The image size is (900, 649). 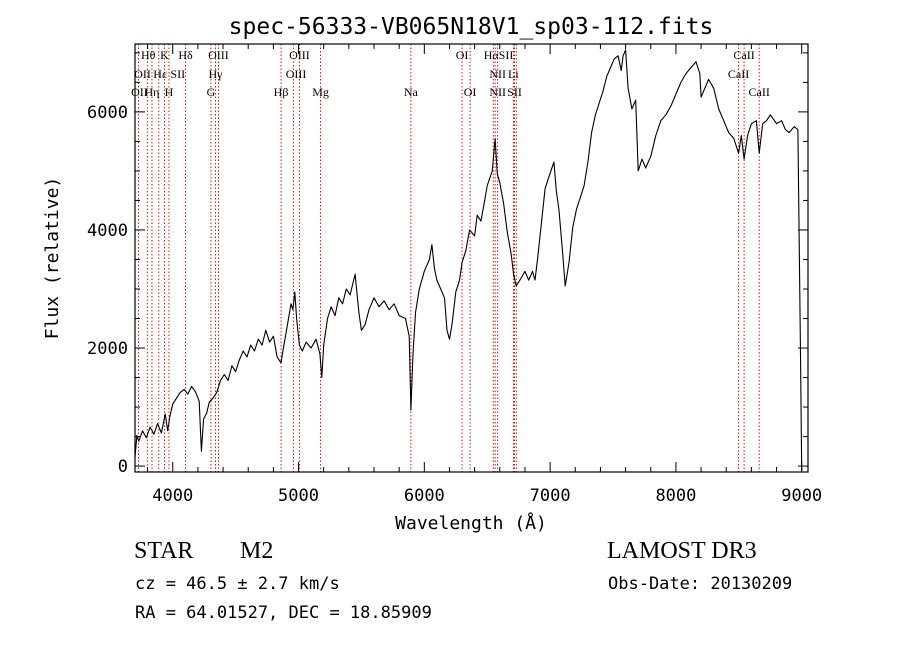 I want to click on coordinates: RA = 64.01527, DEC = 18.85909, so click(x=283, y=613).